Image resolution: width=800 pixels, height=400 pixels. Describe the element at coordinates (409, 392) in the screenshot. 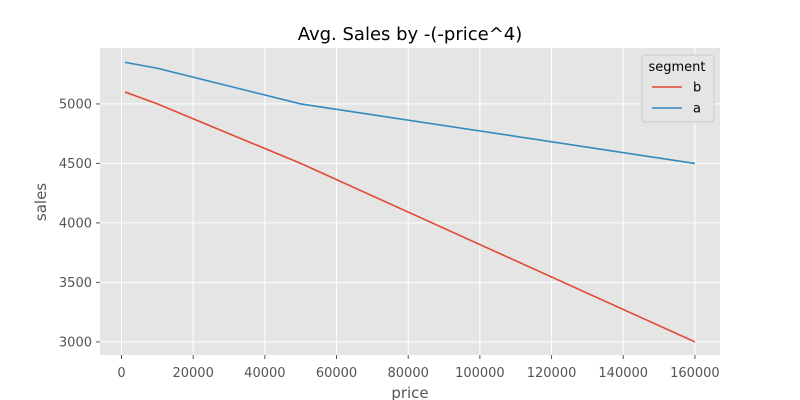

I see `x-axis-label: price` at that location.